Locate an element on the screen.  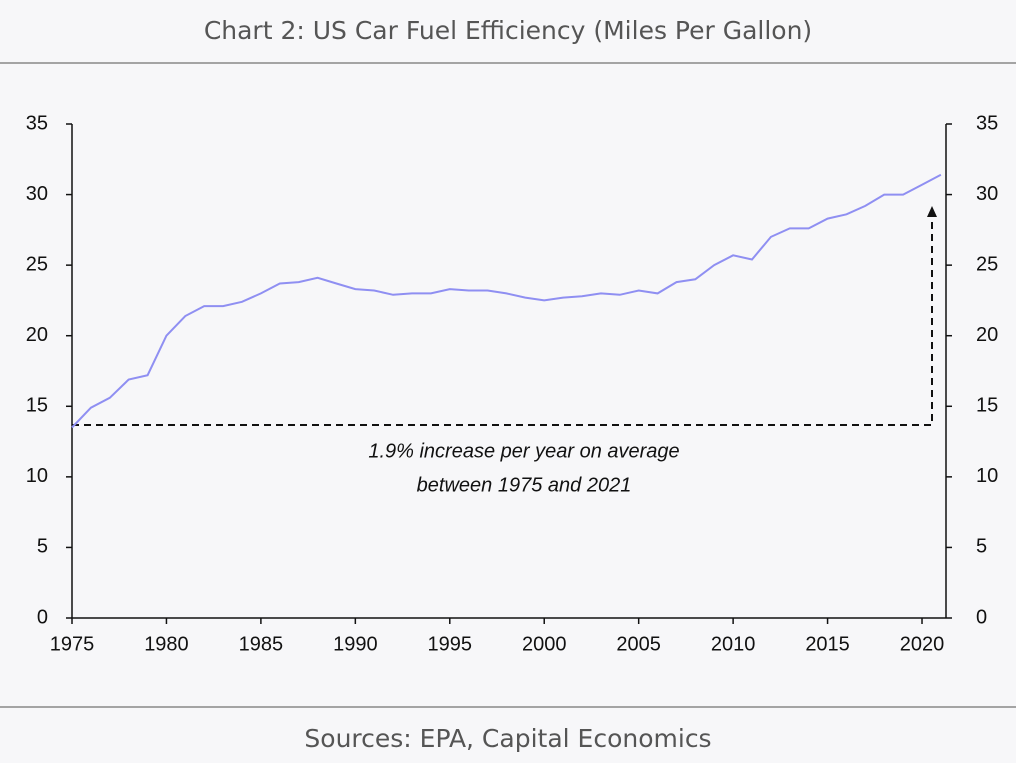
annotation: between 1975 and 2021 is located at coordinates (524, 485).